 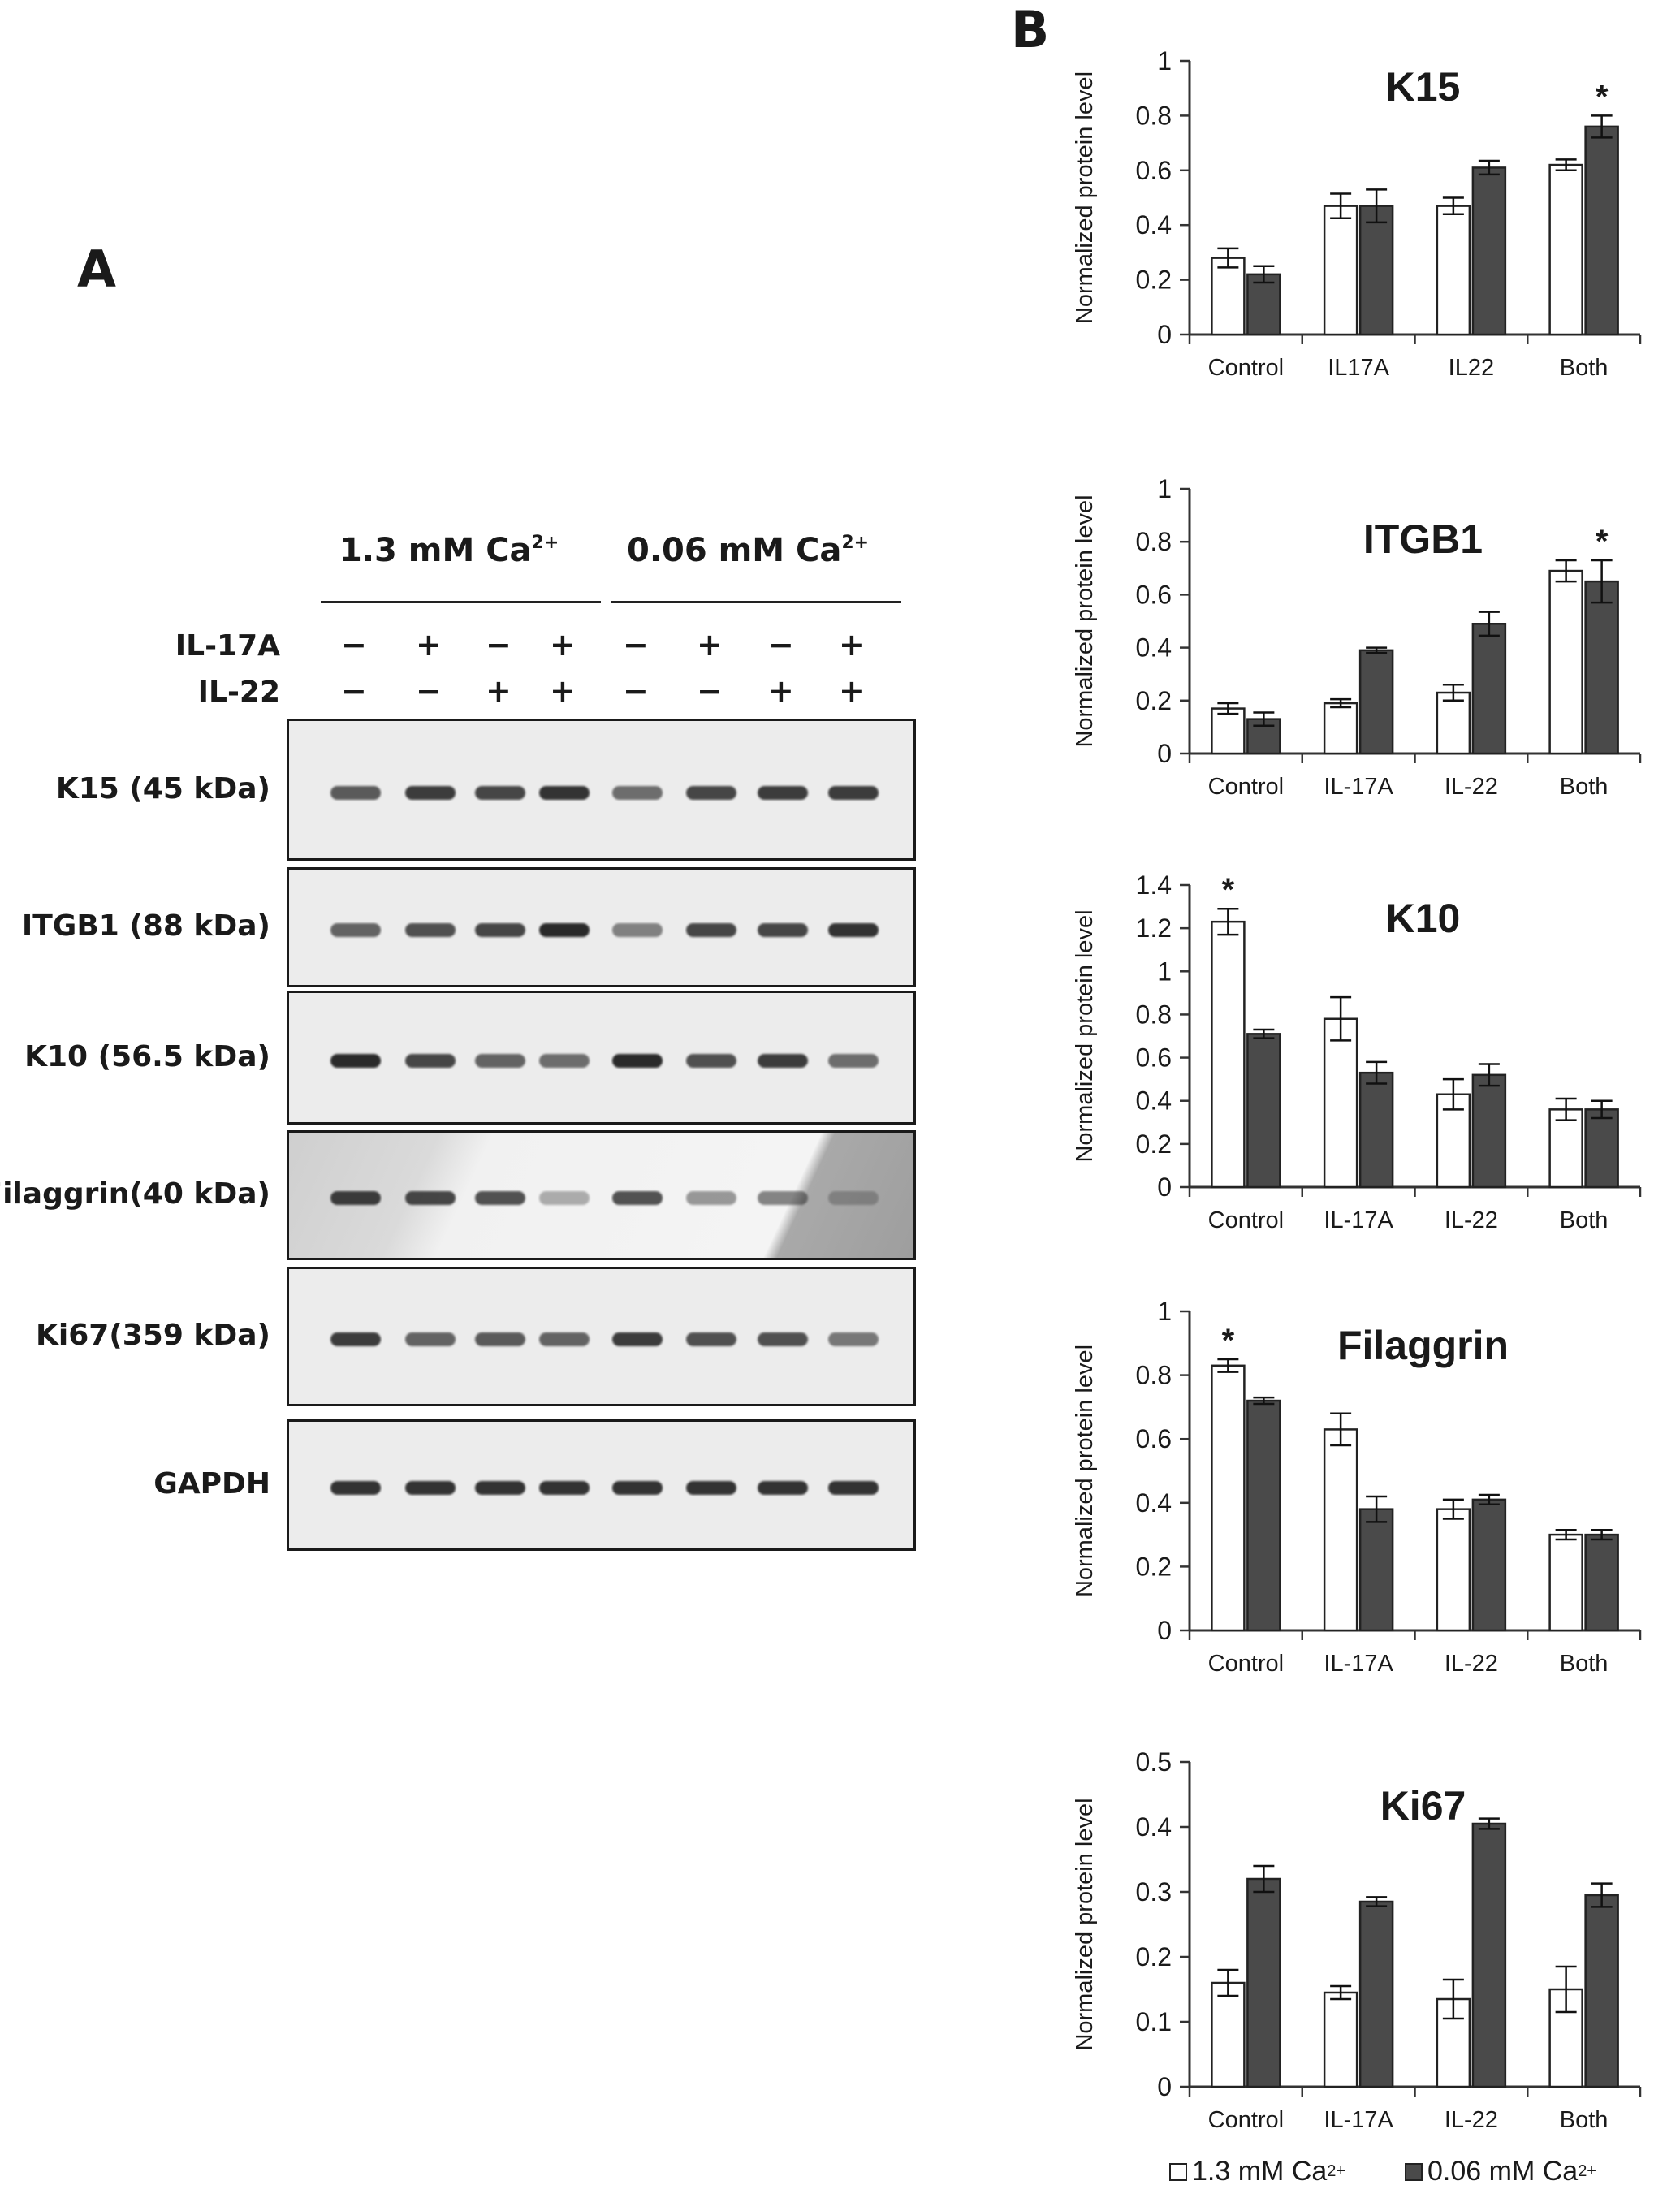 I want to click on blot-label: ITGB1 (88 kDa), so click(x=145, y=926).